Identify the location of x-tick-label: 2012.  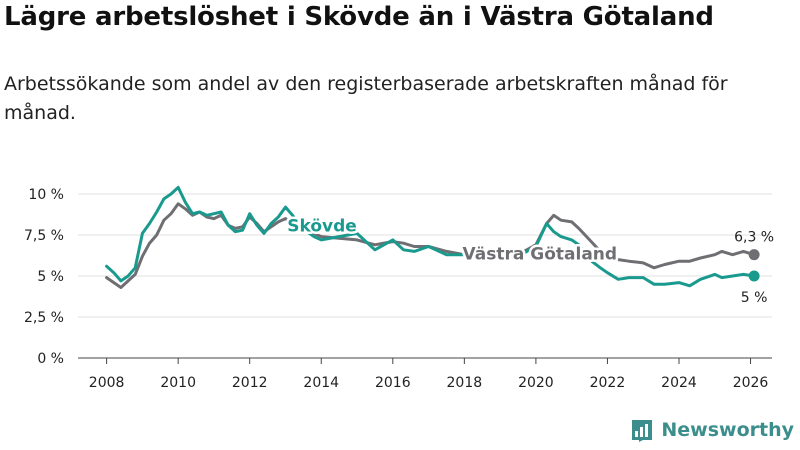
(250, 383).